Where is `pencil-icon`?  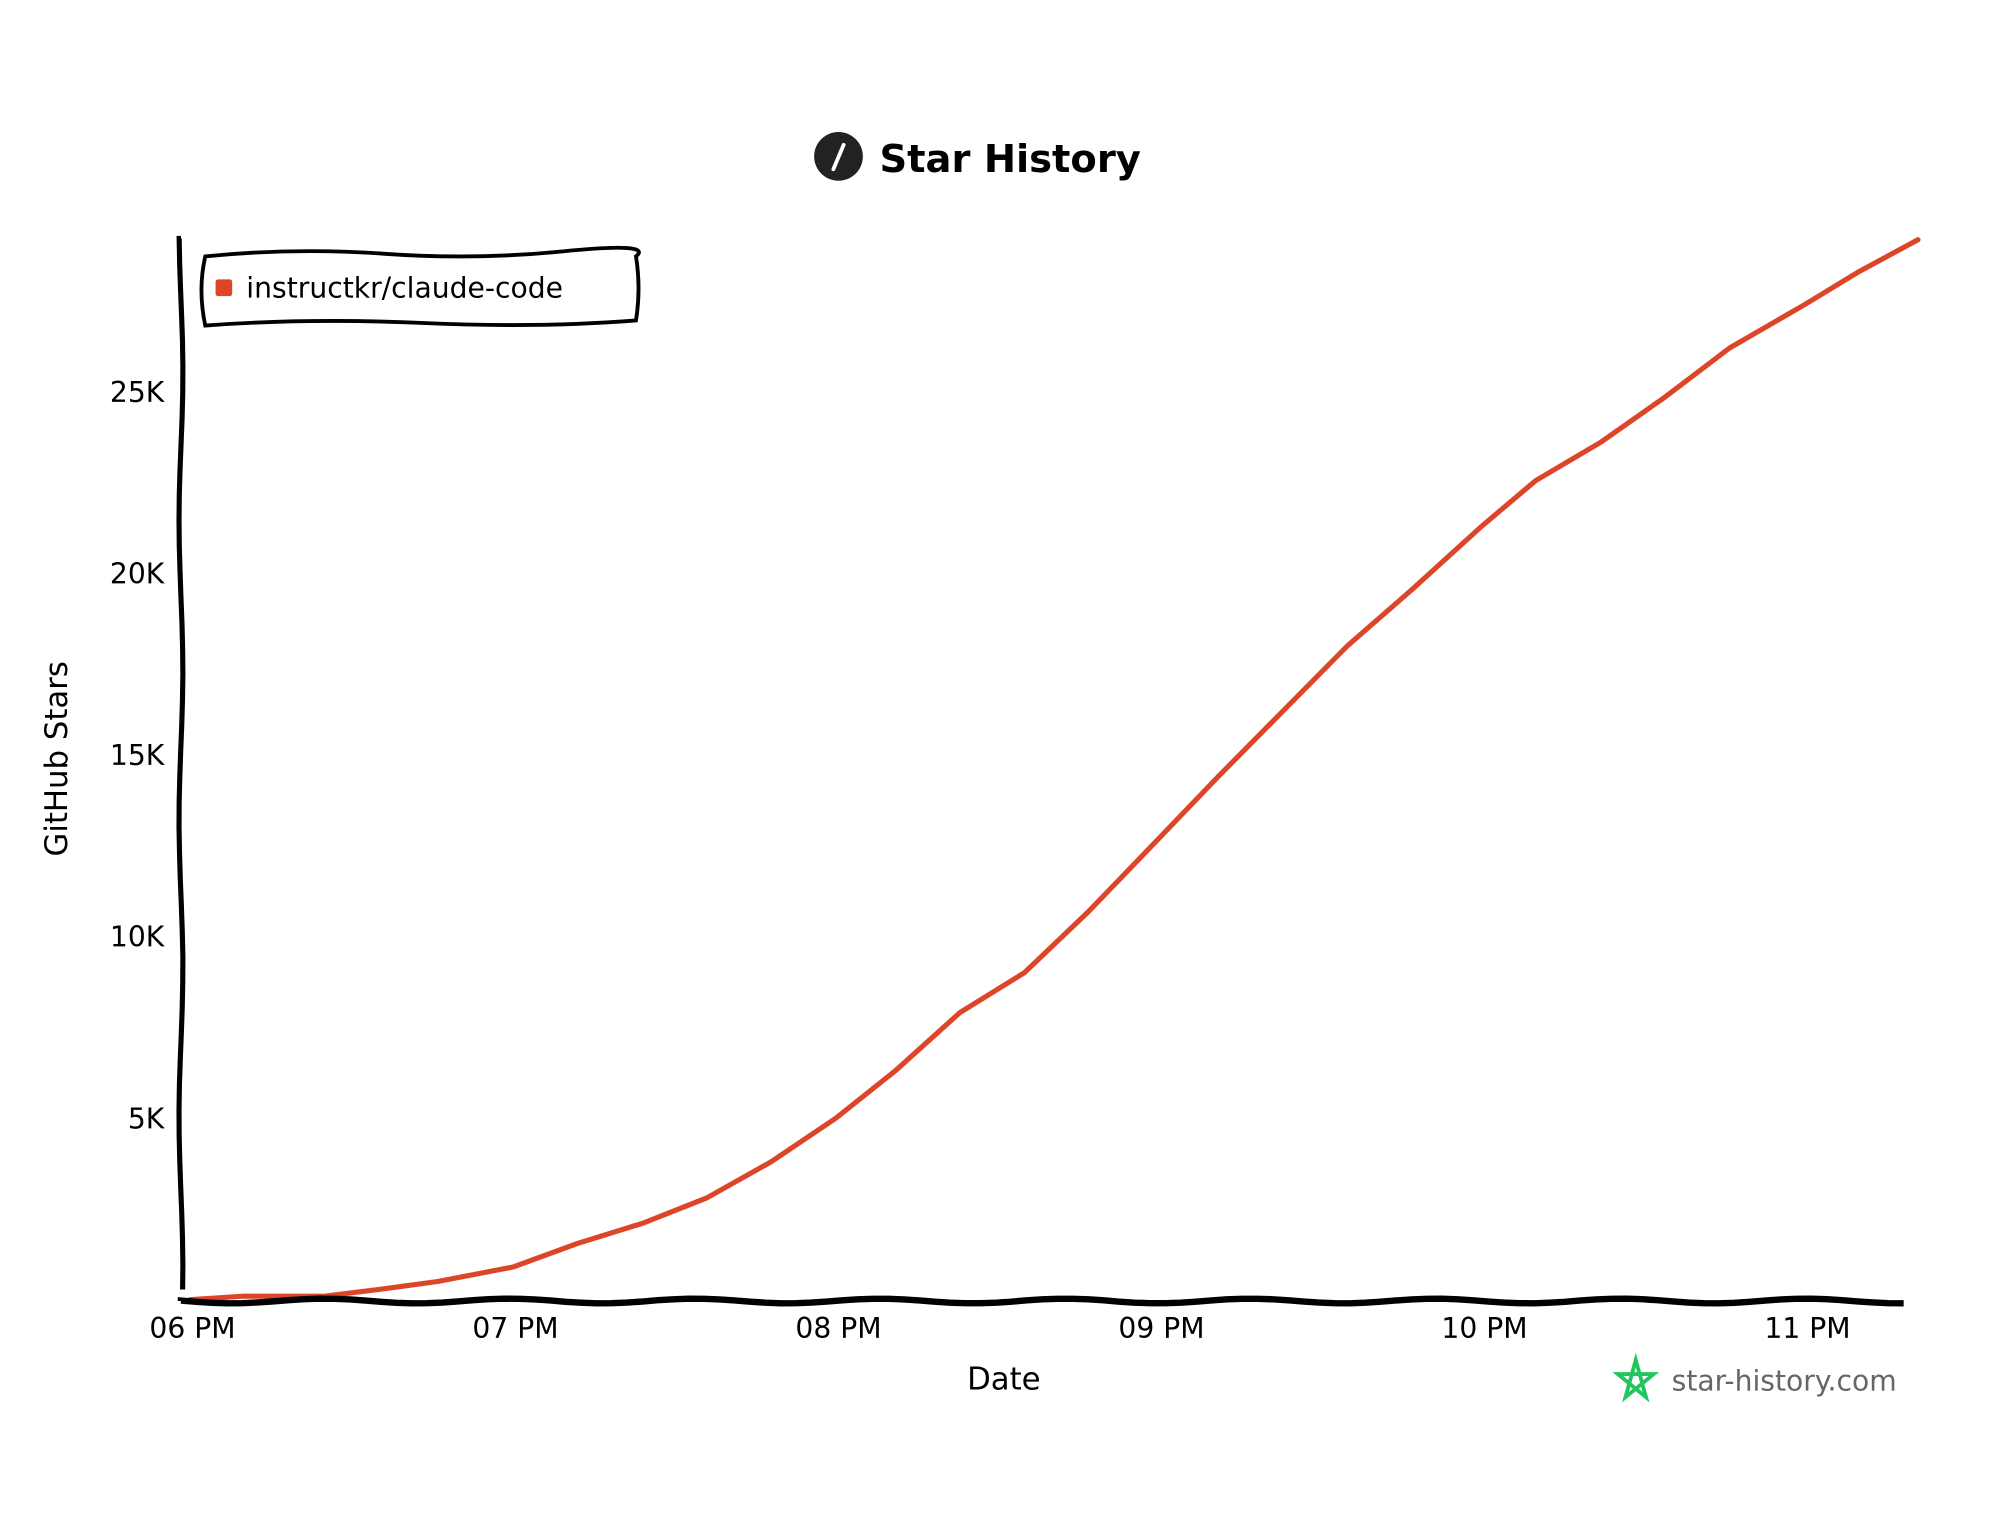
pencil-icon is located at coordinates (838, 157).